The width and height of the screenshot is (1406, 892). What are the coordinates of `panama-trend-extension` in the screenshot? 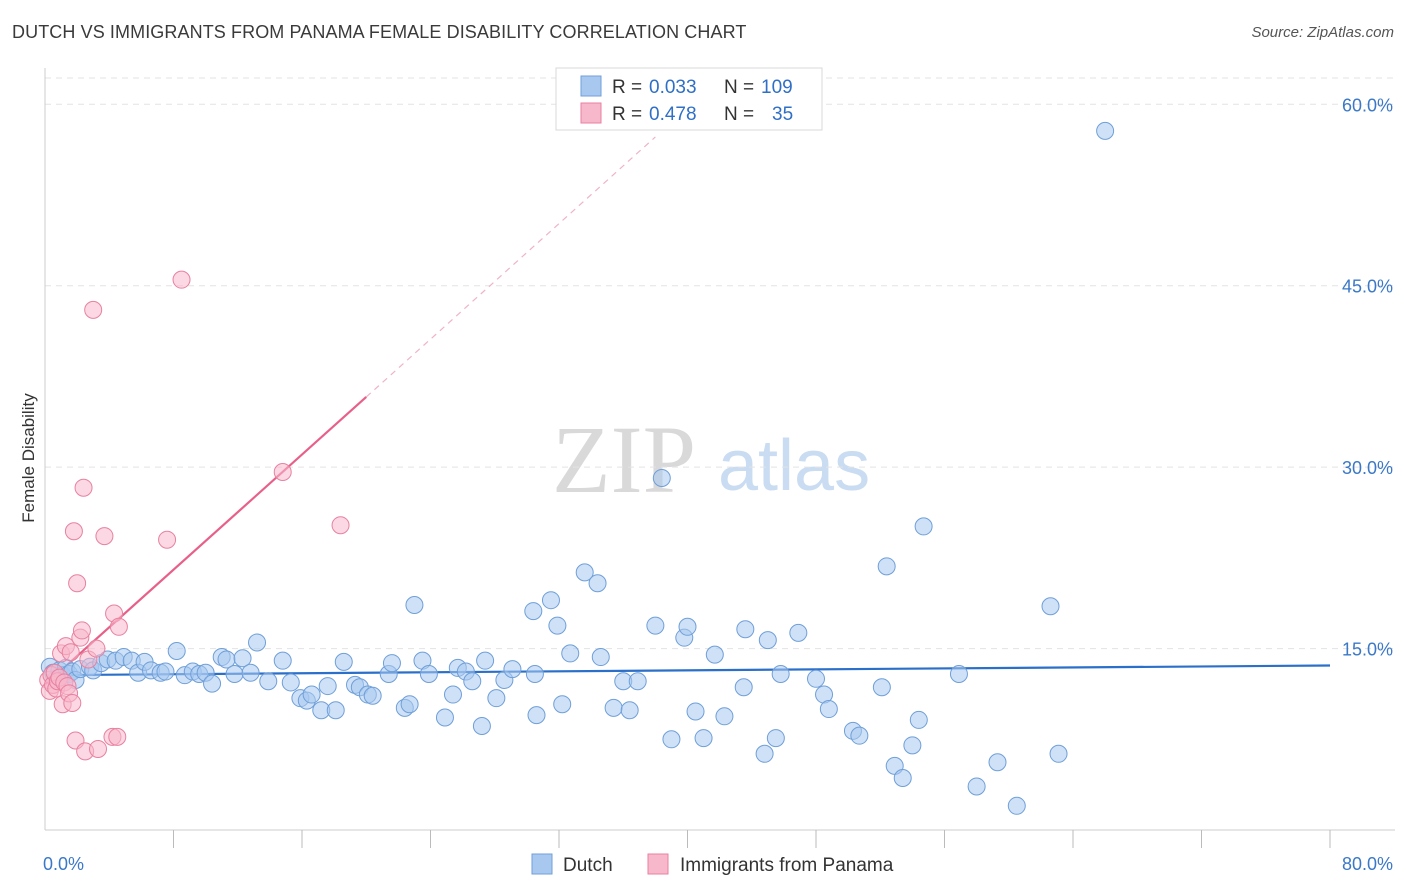 It's located at (510, 267).